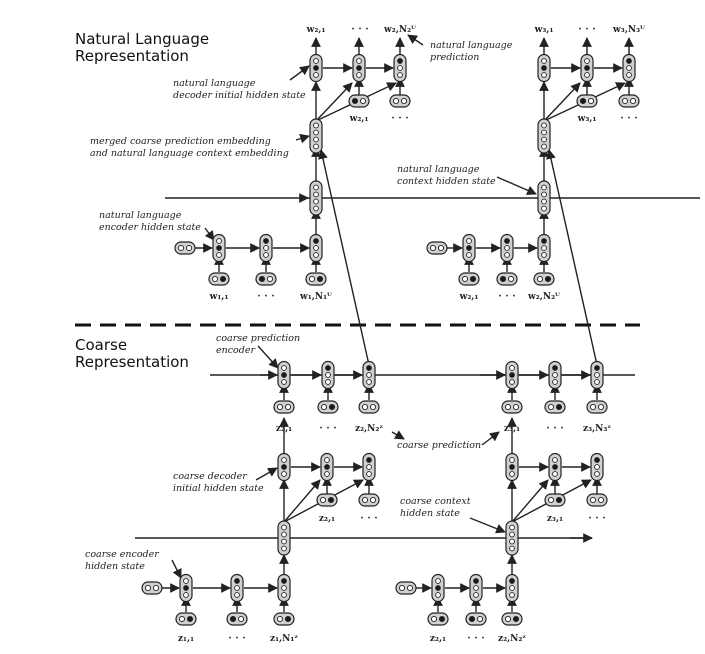 The width and height of the screenshot is (705, 654). I want to click on label-c-dec2-in2: z₃,₁, so click(555, 519).